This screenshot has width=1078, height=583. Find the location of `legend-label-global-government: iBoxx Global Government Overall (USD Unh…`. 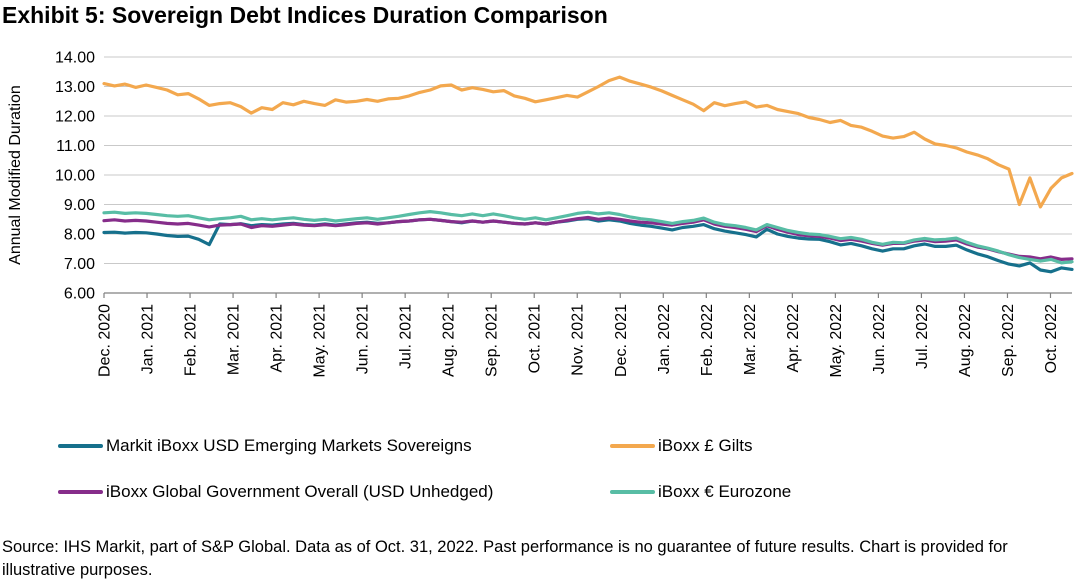

legend-label-global-government: iBoxx Global Government Overall (USD Unh… is located at coordinates (300, 491).